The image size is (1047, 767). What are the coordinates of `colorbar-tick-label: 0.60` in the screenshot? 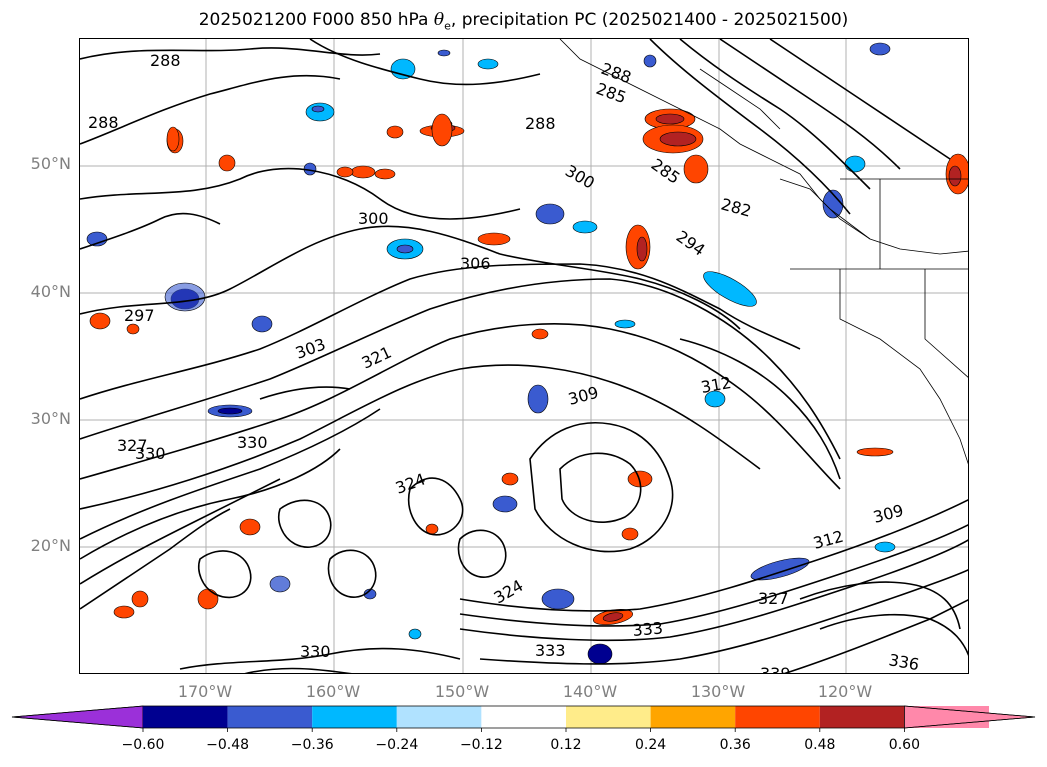 It's located at (904, 745).